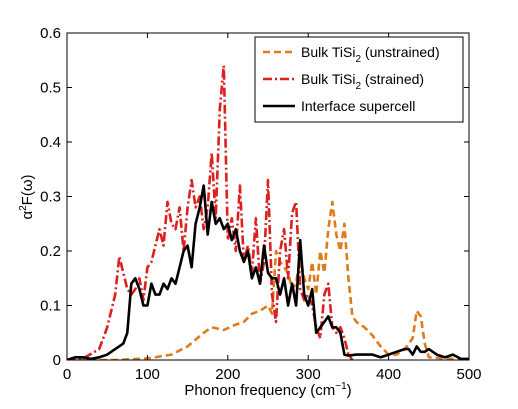 This screenshot has height=409, width=518. I want to click on y-tick-label: 0.1, so click(50, 306).